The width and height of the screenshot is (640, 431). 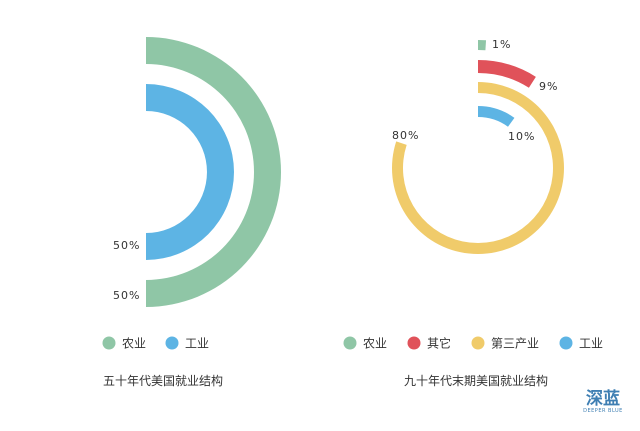 What do you see at coordinates (126, 295) in the screenshot?
I see `value-label-agriculture-1950s: 50%` at bounding box center [126, 295].